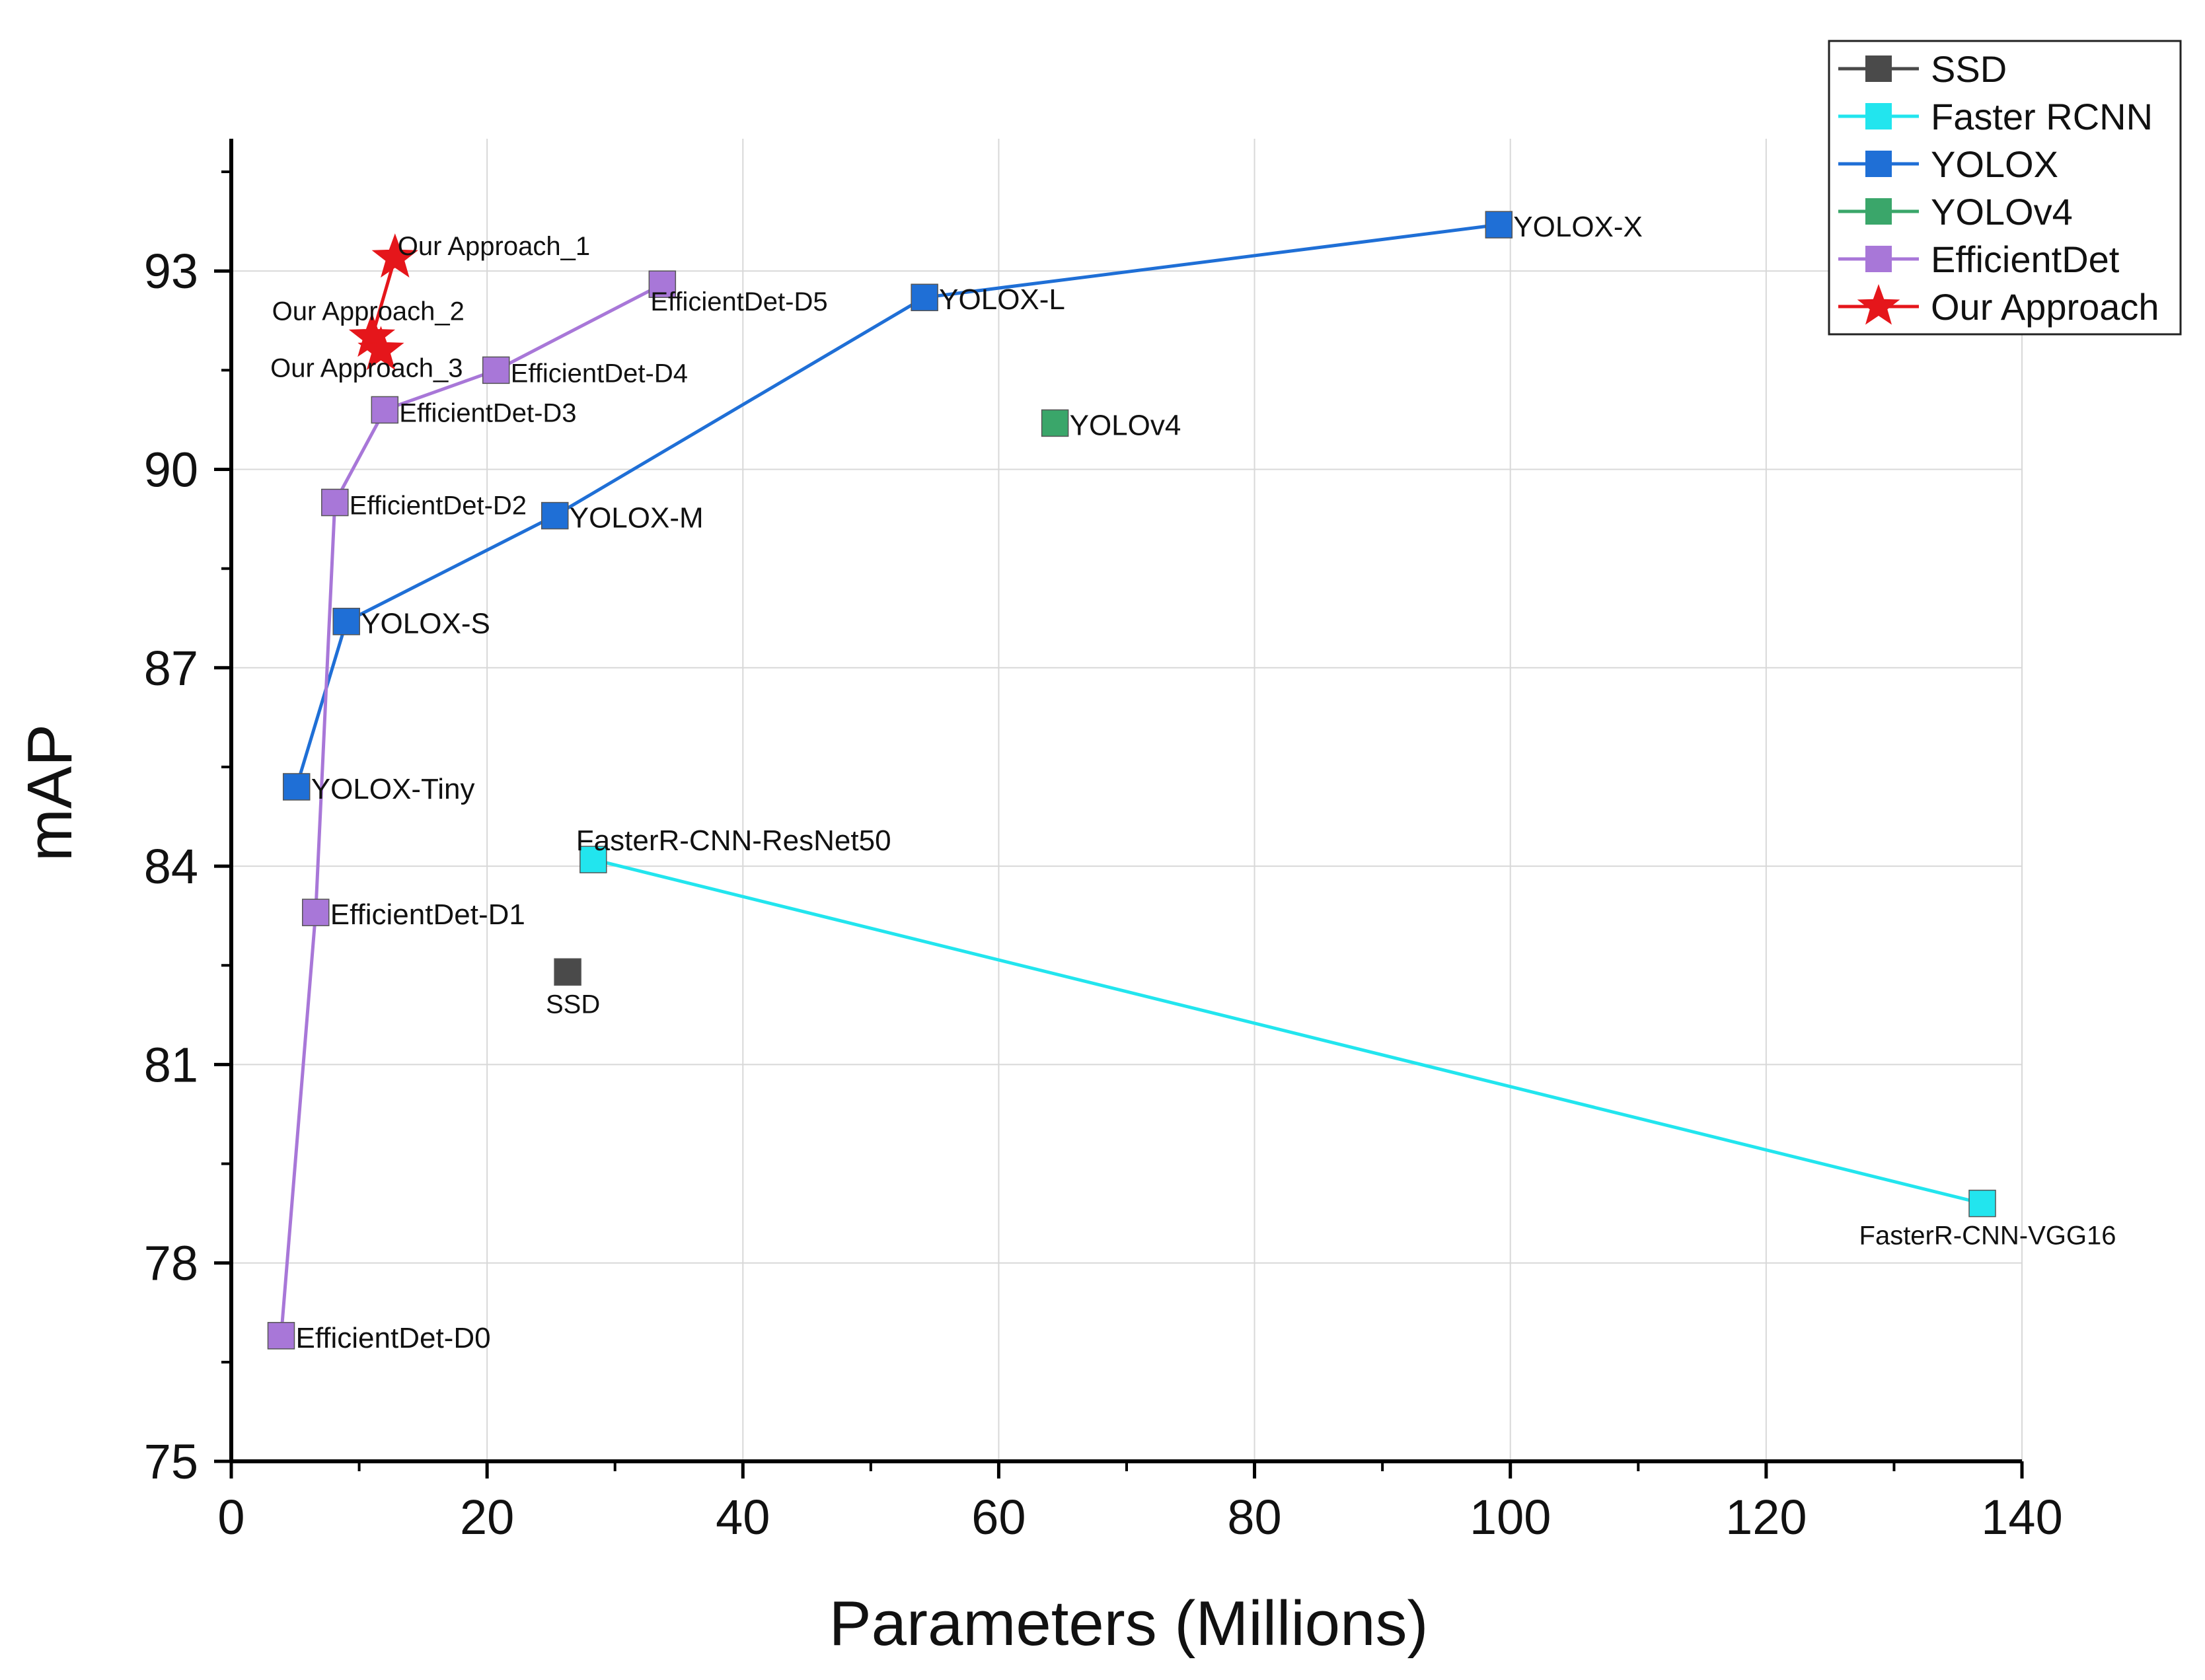  I want to click on point-label: YOLOX-X, so click(1578, 227).